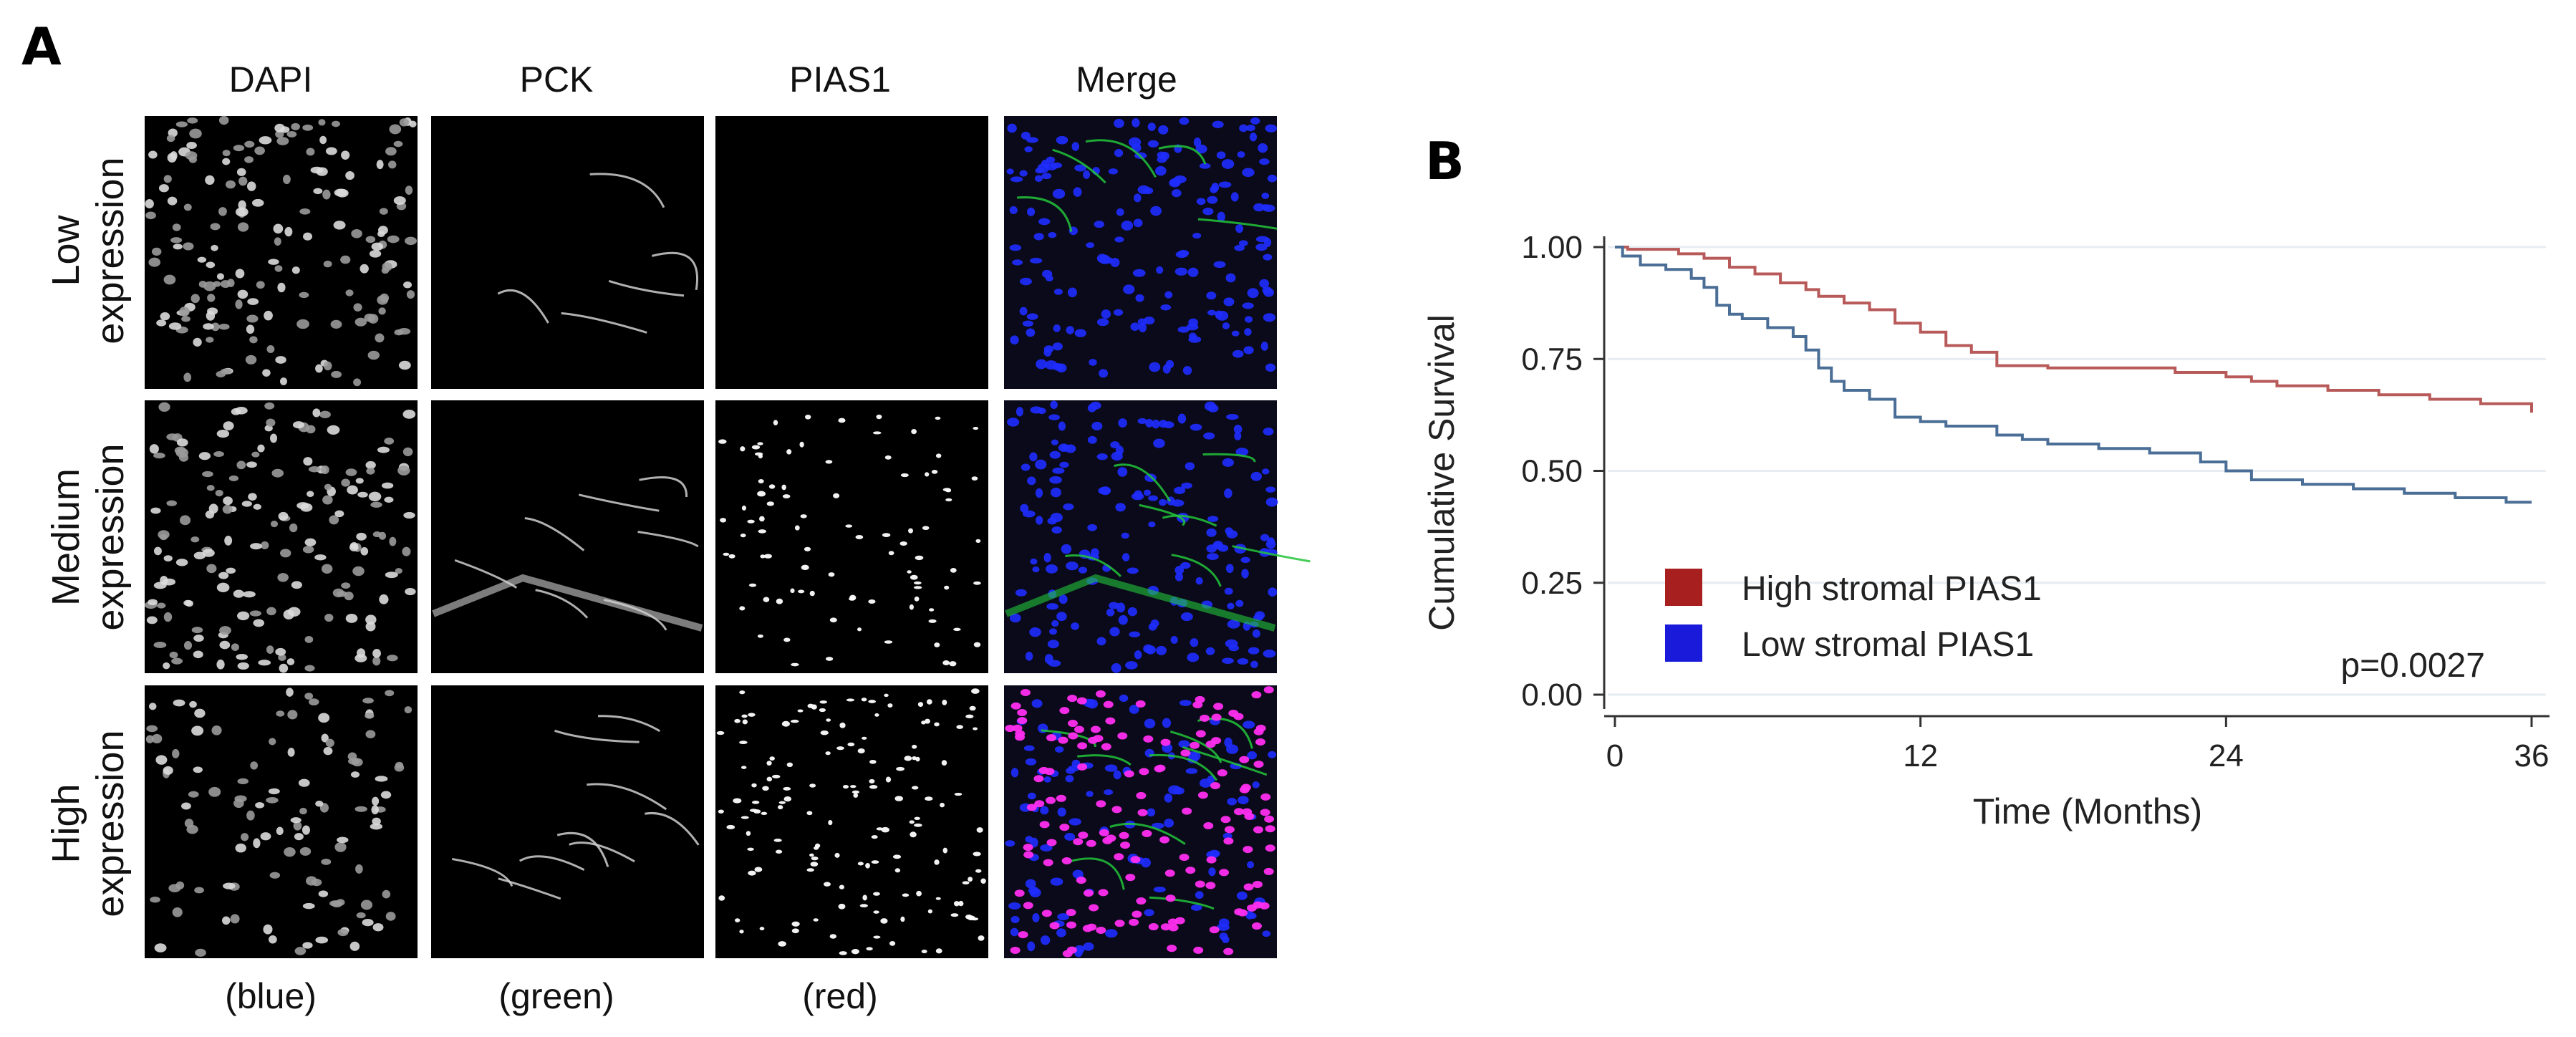 Image resolution: width=2576 pixels, height=1037 pixels. I want to click on legend-label-low: Low stromal PIAS1, so click(1888, 645).